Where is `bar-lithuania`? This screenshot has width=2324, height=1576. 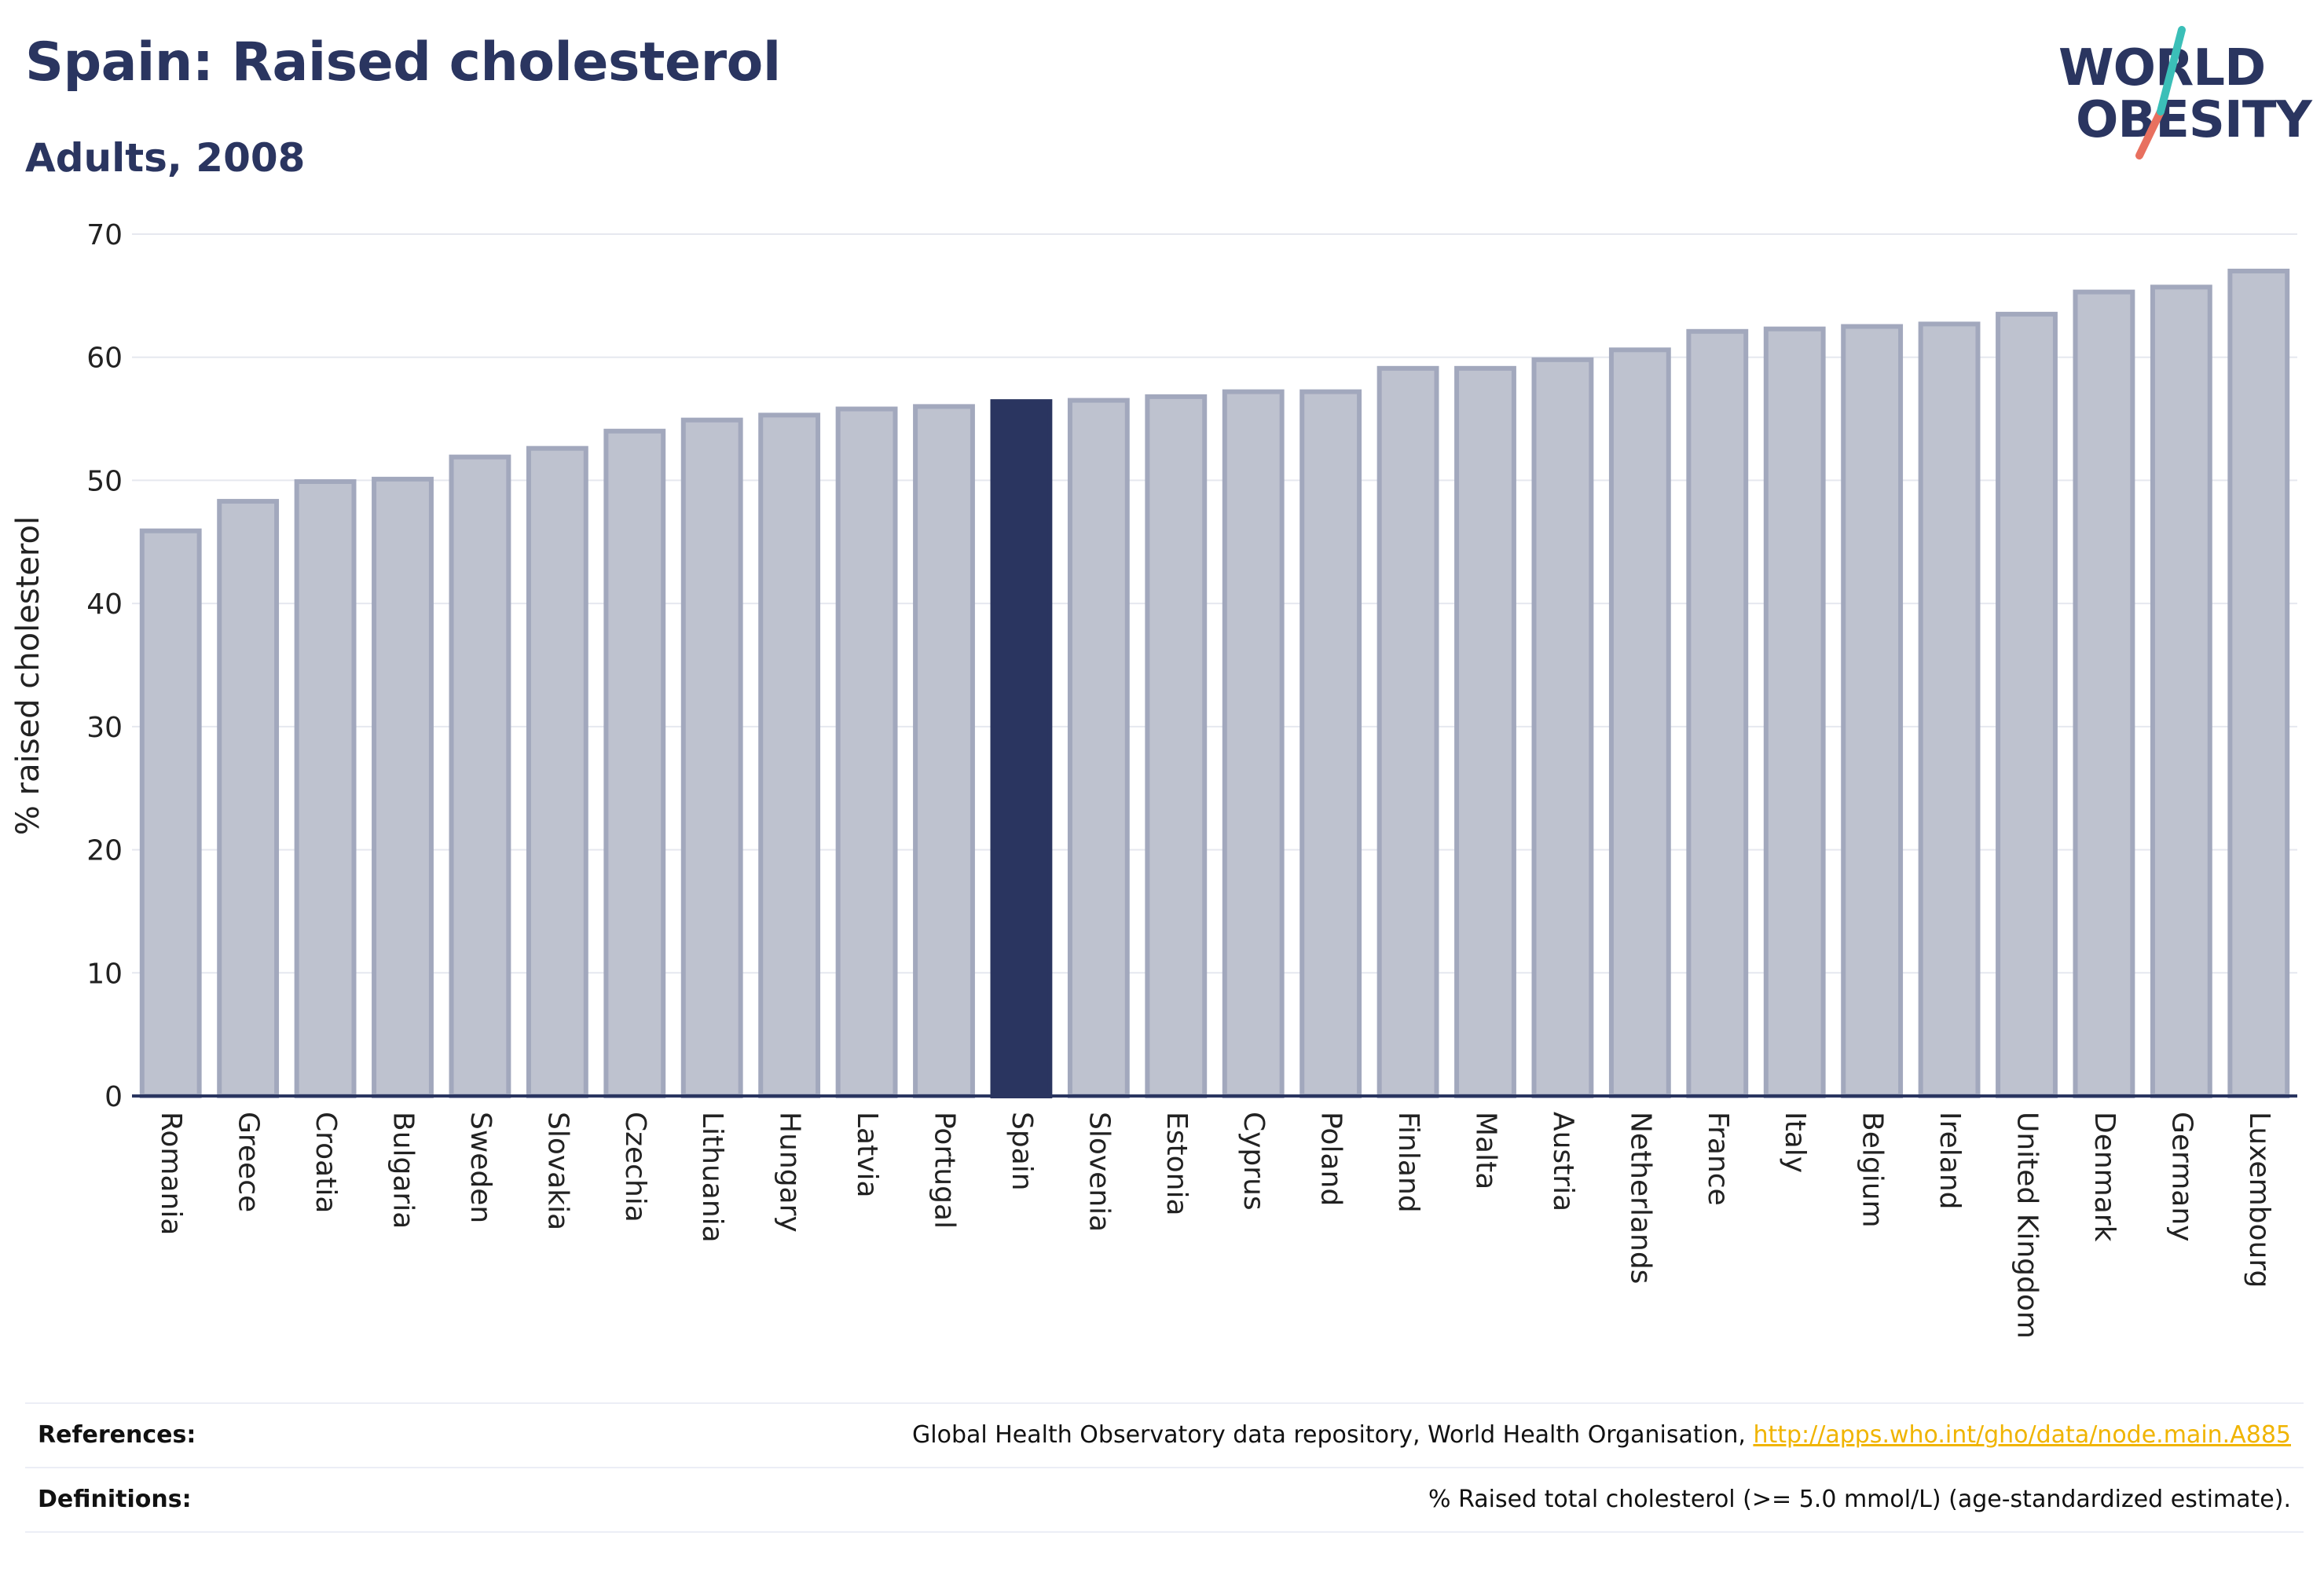
bar-lithuania is located at coordinates (711, 757).